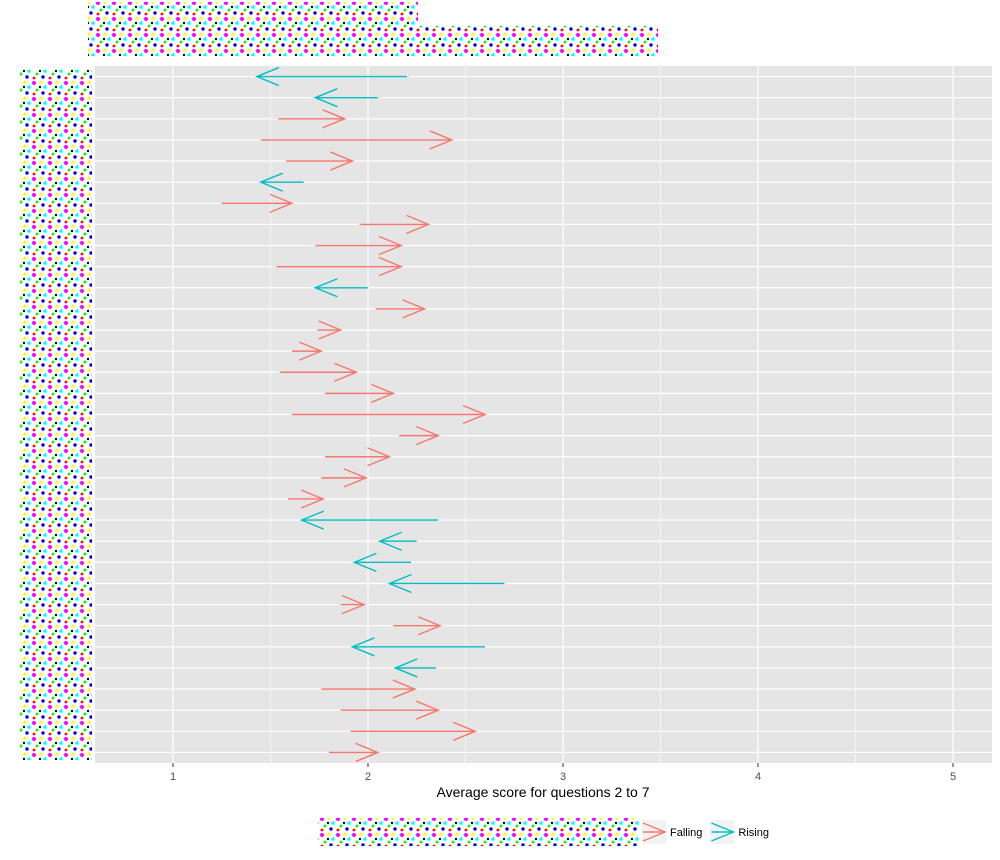 The height and width of the screenshot is (860, 1000). Describe the element at coordinates (953, 777) in the screenshot. I see `x-tick-label: 5` at that location.